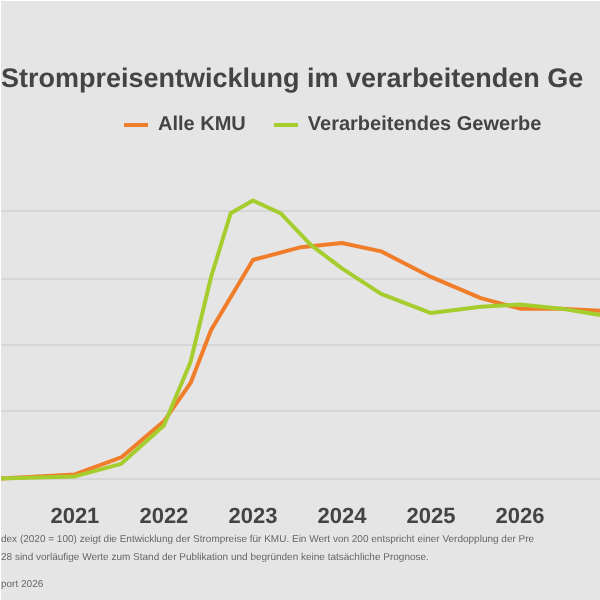  Describe the element at coordinates (293, 78) in the screenshot. I see `chart-title: Strompreisentwicklung im verarbeitenden Ge` at that location.